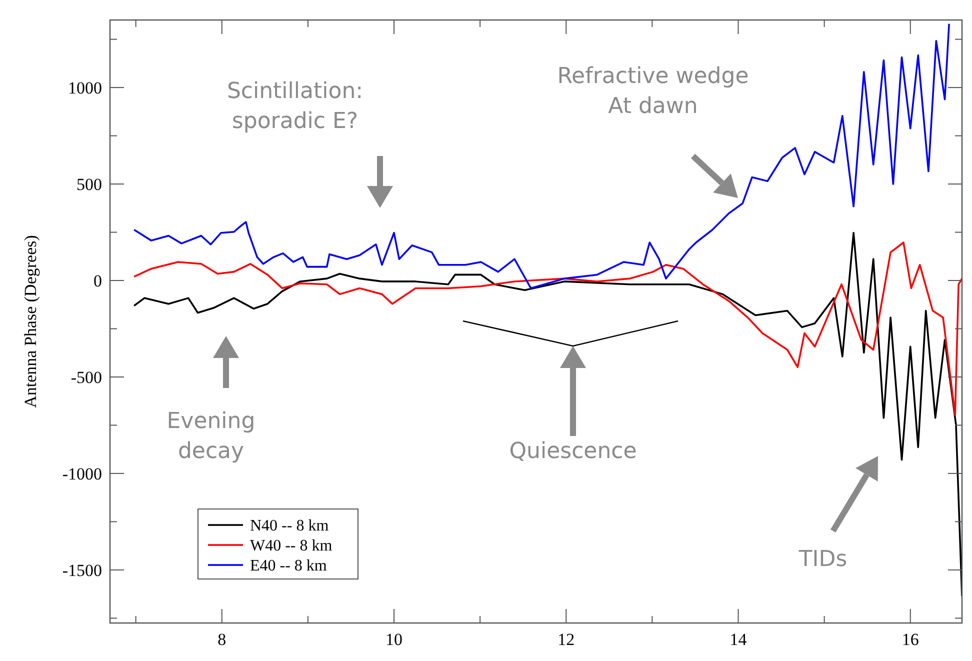 The width and height of the screenshot is (972, 661). I want to click on x-tick-label: 12, so click(566, 639).